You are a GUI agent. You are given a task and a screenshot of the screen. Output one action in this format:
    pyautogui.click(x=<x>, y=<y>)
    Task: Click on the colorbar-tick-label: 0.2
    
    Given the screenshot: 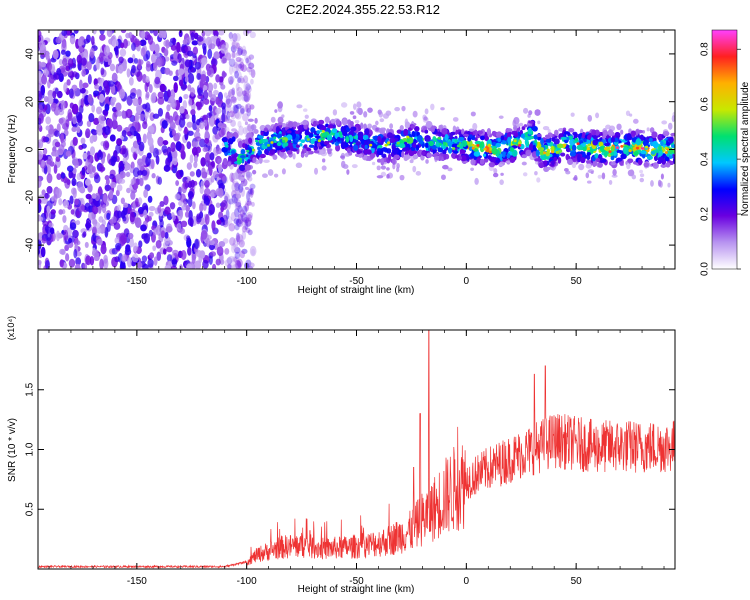 What is the action you would take?
    pyautogui.click(x=705, y=214)
    